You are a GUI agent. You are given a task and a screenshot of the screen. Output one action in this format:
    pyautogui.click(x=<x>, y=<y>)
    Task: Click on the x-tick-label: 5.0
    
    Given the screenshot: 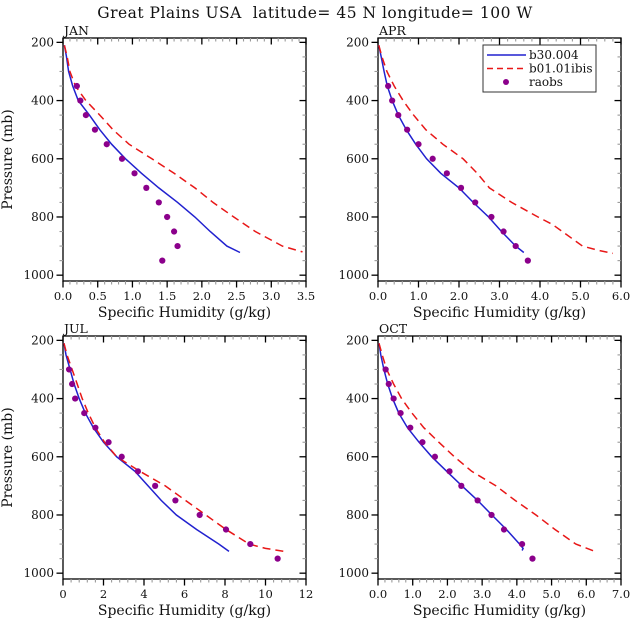 What is the action you would take?
    pyautogui.click(x=551, y=594)
    